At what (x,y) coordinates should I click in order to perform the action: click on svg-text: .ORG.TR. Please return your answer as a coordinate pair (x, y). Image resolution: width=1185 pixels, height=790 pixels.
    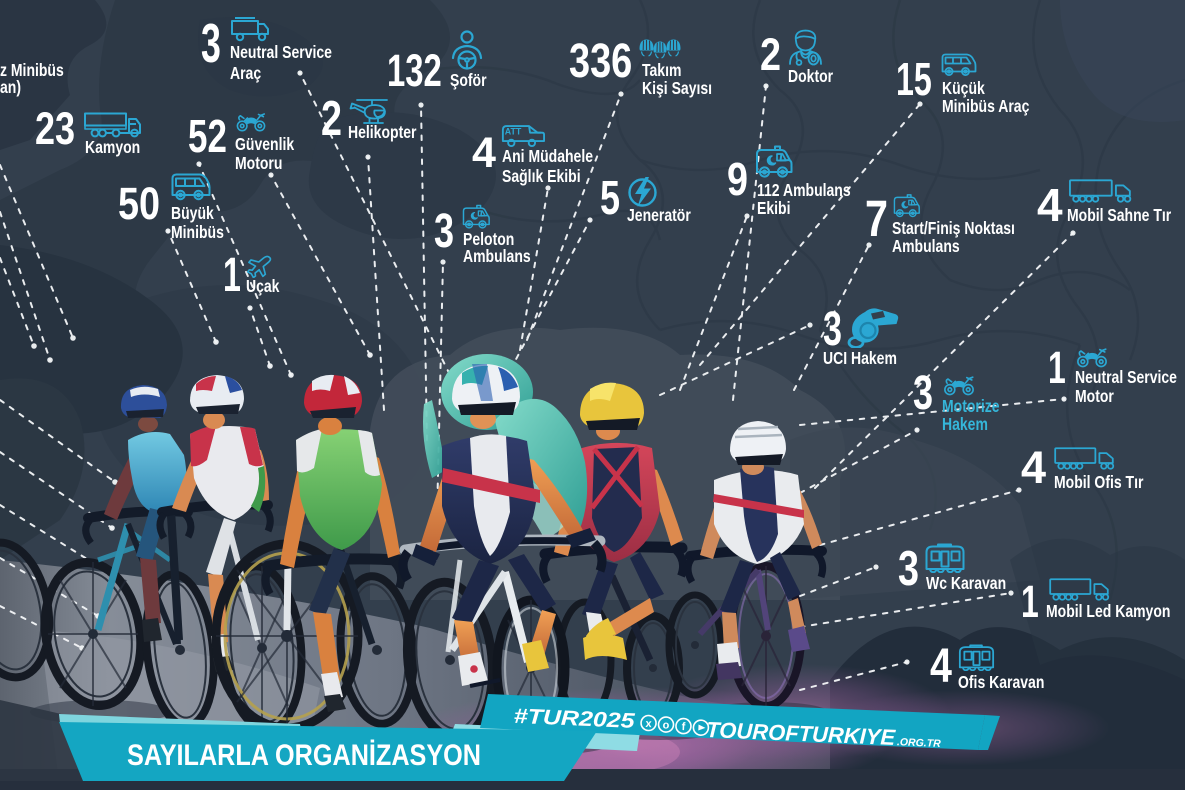
    Looking at the image, I should click on (919, 743).